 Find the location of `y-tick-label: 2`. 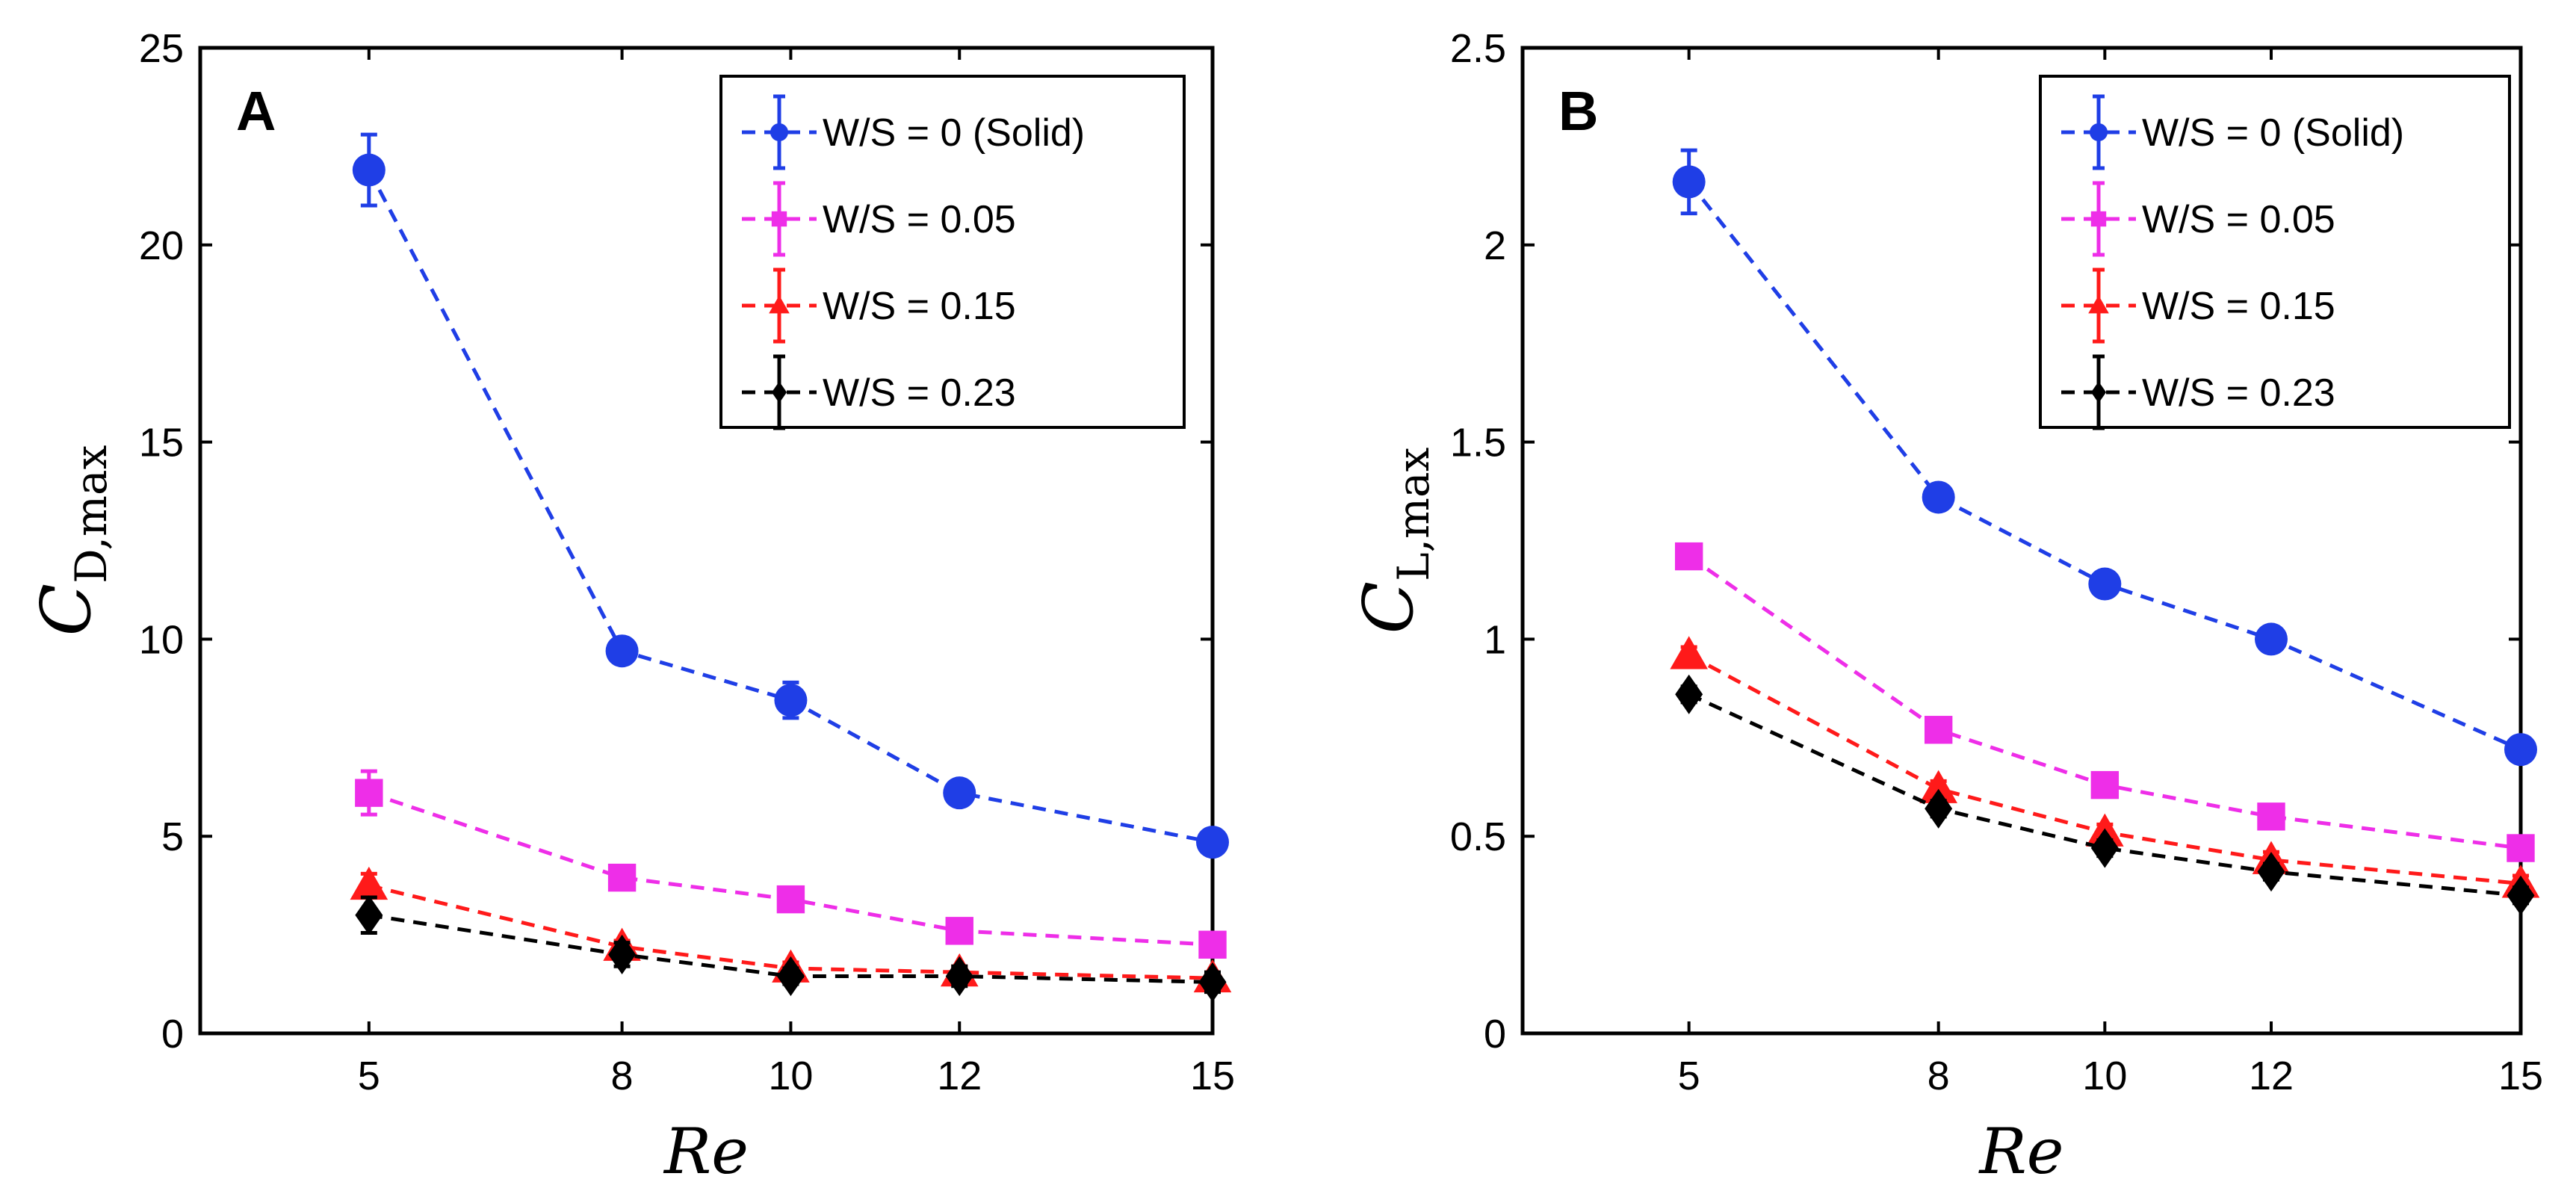

y-tick-label: 2 is located at coordinates (1495, 245).